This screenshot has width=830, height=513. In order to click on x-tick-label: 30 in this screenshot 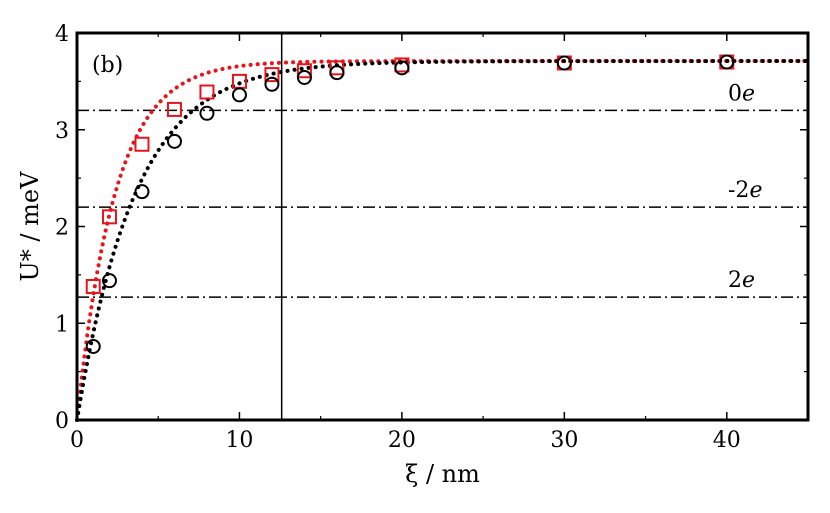, I will do `click(564, 440)`.